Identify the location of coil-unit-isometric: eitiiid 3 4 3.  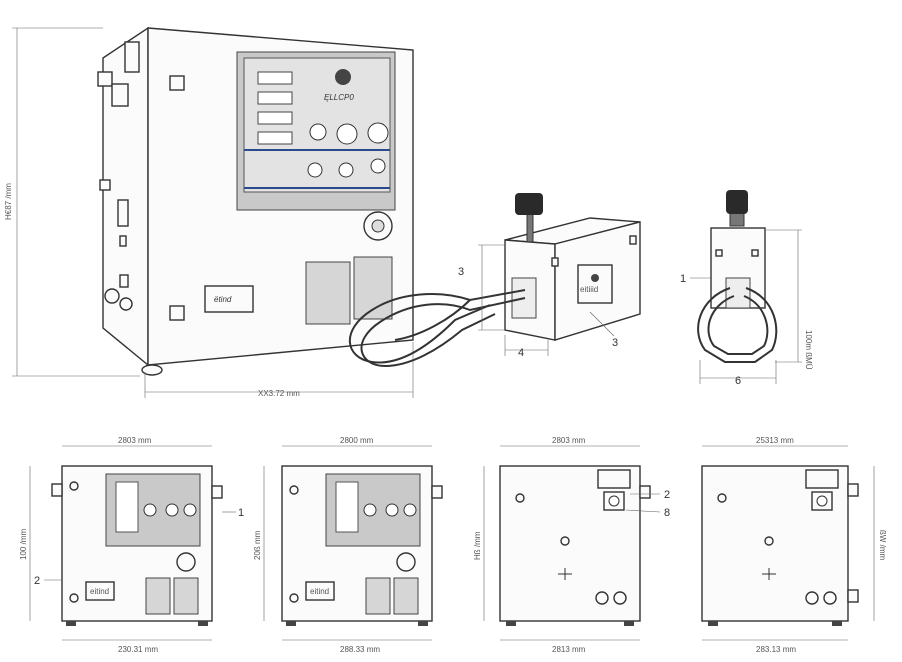
(494, 280).